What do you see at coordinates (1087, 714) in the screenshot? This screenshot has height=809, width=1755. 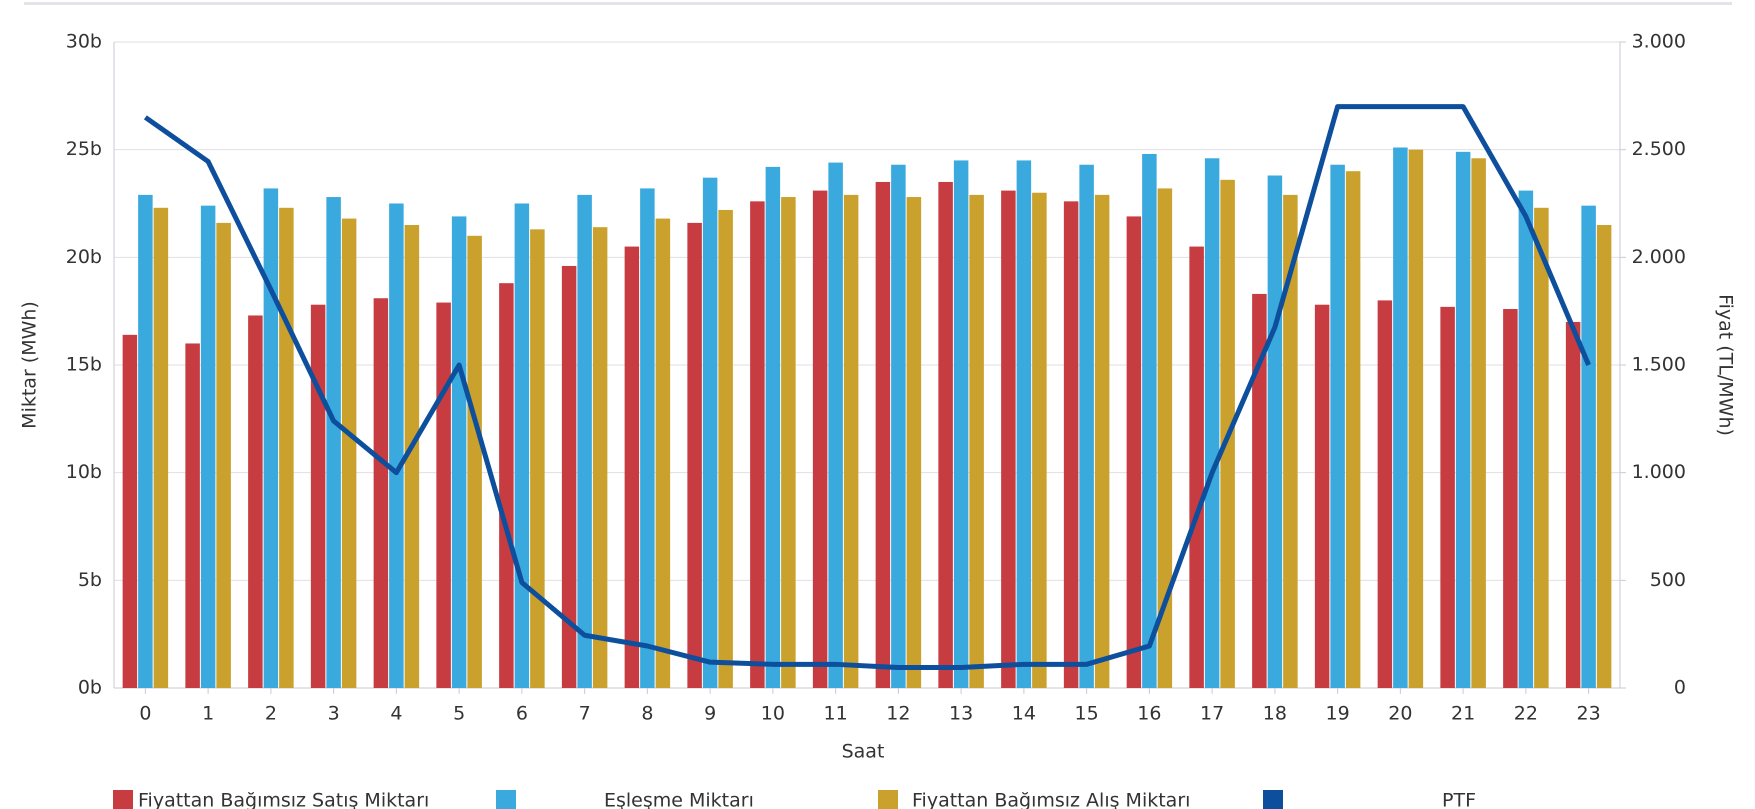 I see `x-tick-label: 15` at bounding box center [1087, 714].